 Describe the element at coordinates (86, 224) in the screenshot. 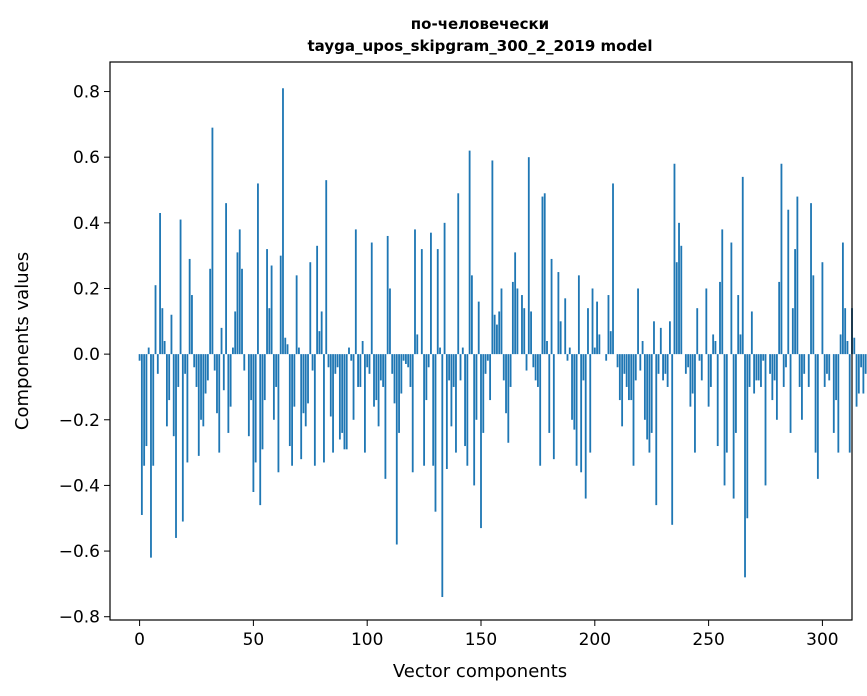

I see `y-tick-label: 0.4` at that location.